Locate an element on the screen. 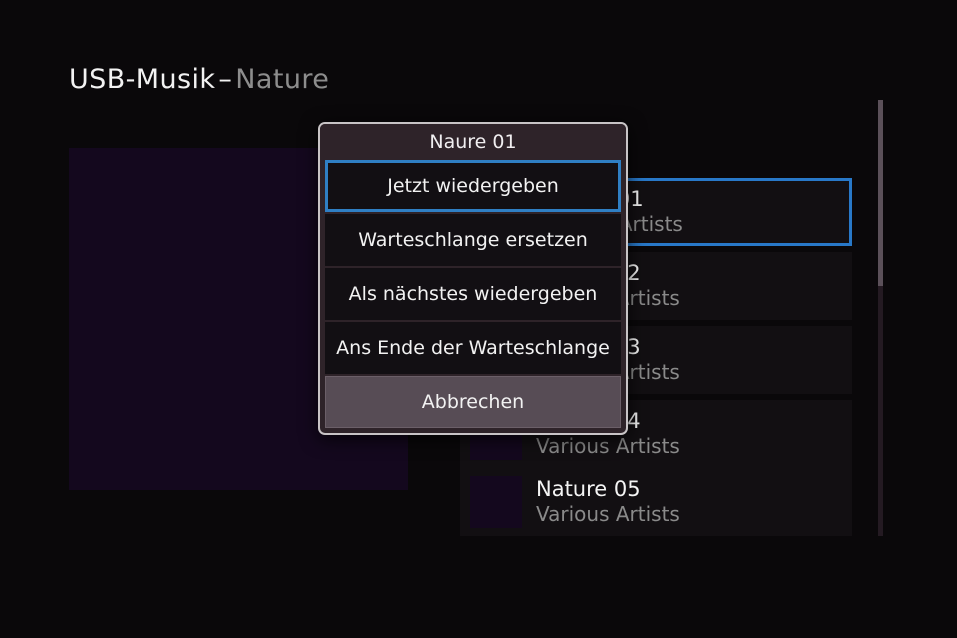 This screenshot has width=957, height=638. list-item-text: Nature 05 Various Artists is located at coordinates (608, 502).